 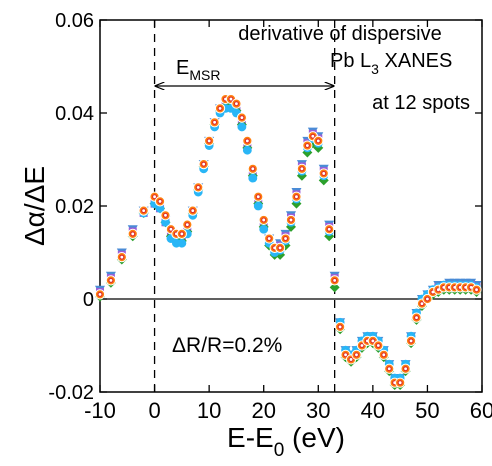 I want to click on x-tick-label: 0, so click(x=154, y=410).